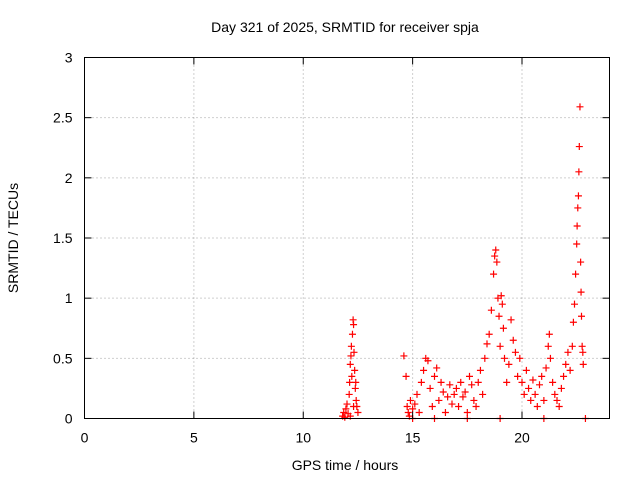 Image resolution: width=640 pixels, height=480 pixels. I want to click on y-axis-label: SRMTID / TECUs, so click(13, 238).